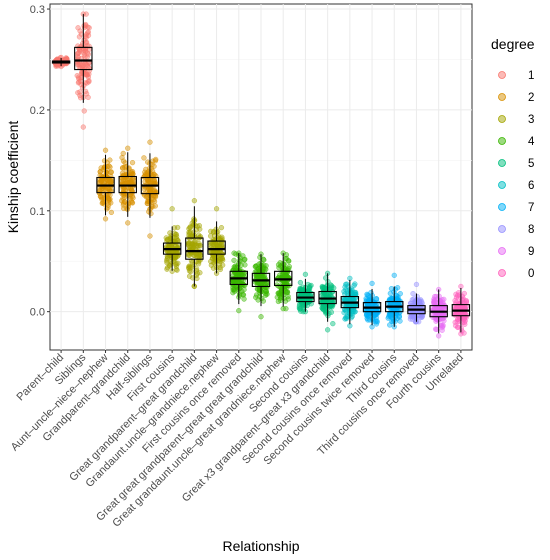 The image size is (550, 560). I want to click on legend-label: 0, so click(531, 274).